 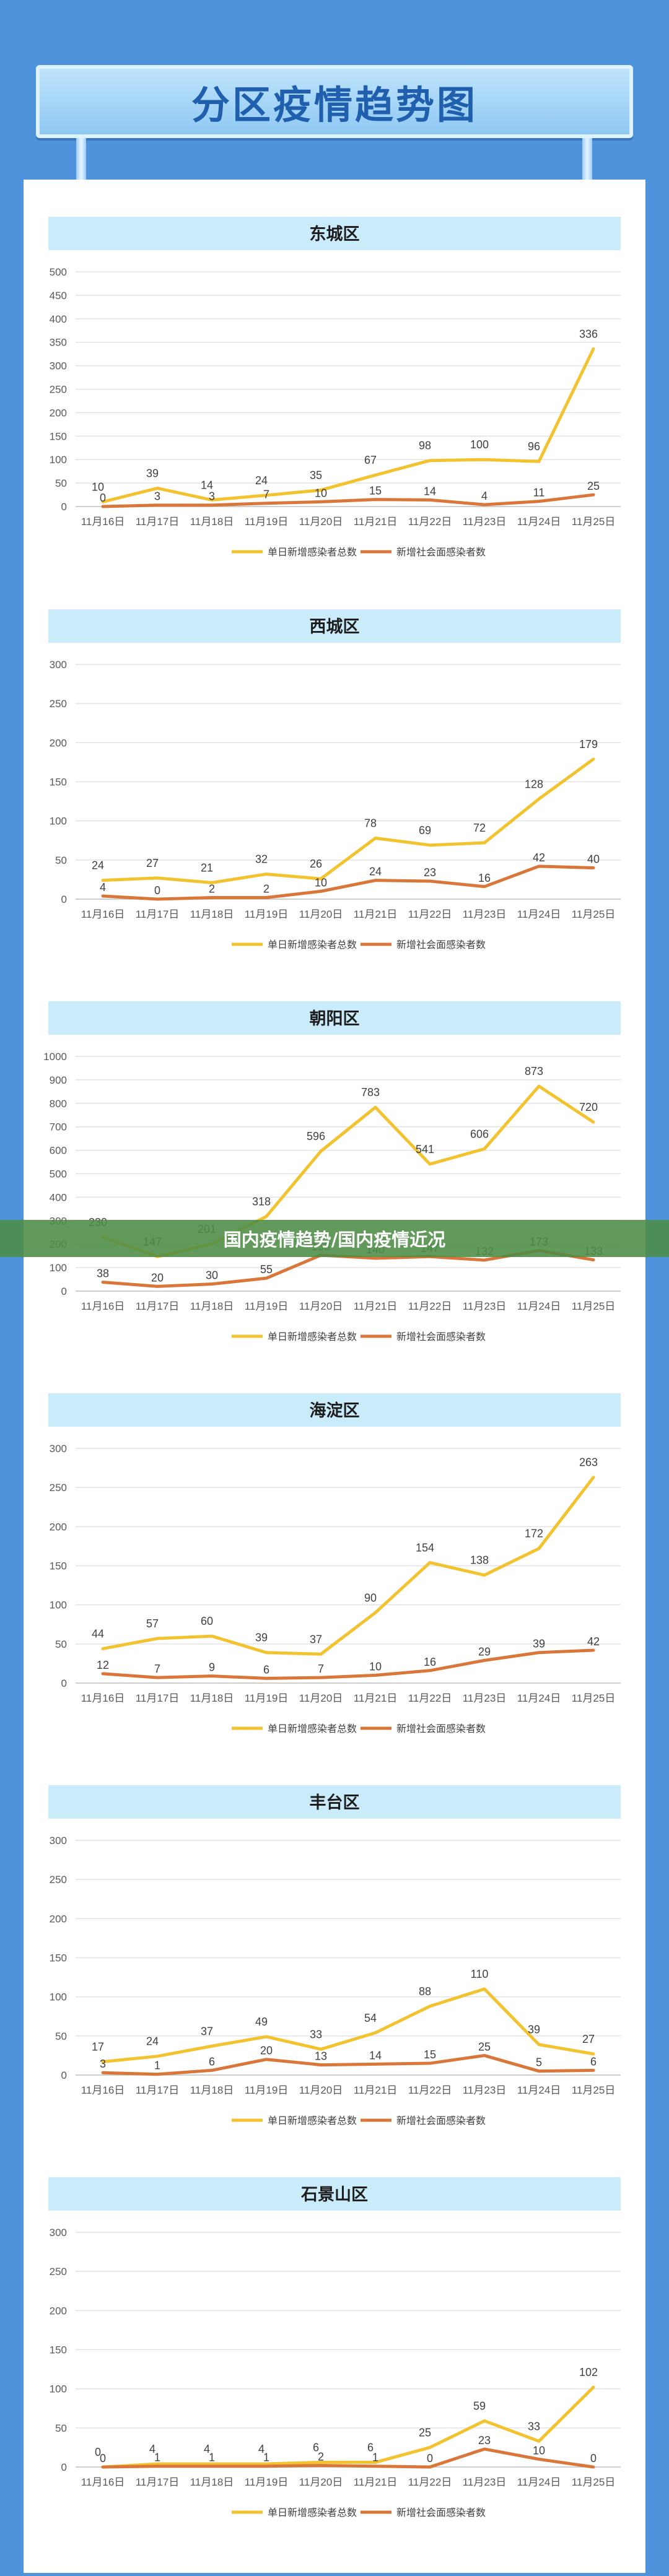 I want to click on data-label: 21, so click(x=207, y=867).